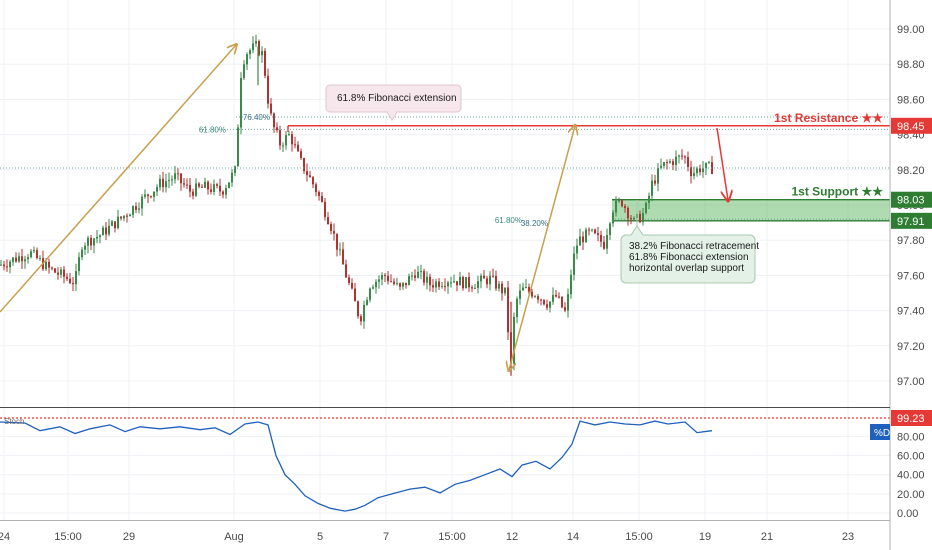 The width and height of the screenshot is (932, 550). Describe the element at coordinates (911, 276) in the screenshot. I see `price-tick-label: 97.60` at that location.